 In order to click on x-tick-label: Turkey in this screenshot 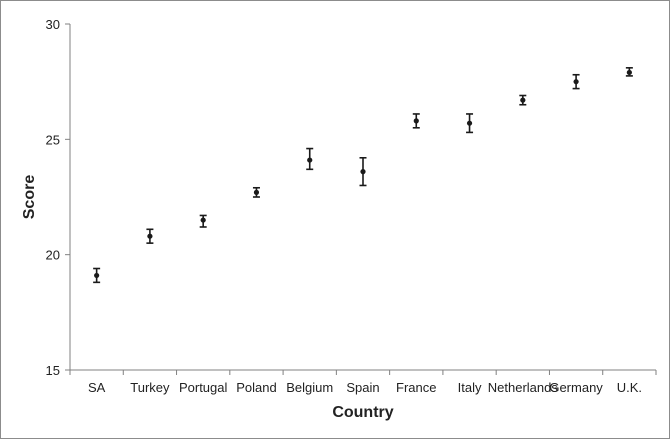, I will do `click(150, 387)`.